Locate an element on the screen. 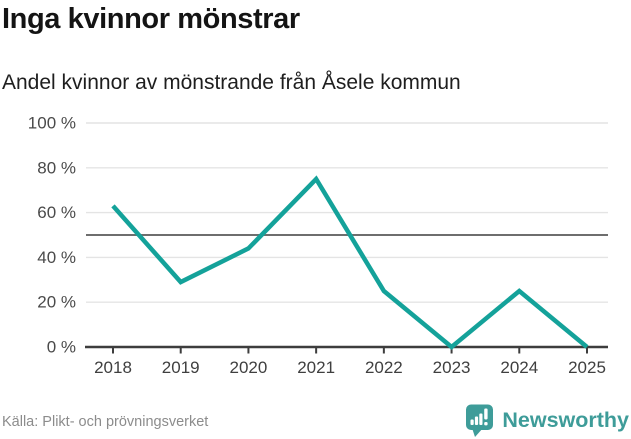 The image size is (631, 439). y-tick-label: 20 % is located at coordinates (56, 302).